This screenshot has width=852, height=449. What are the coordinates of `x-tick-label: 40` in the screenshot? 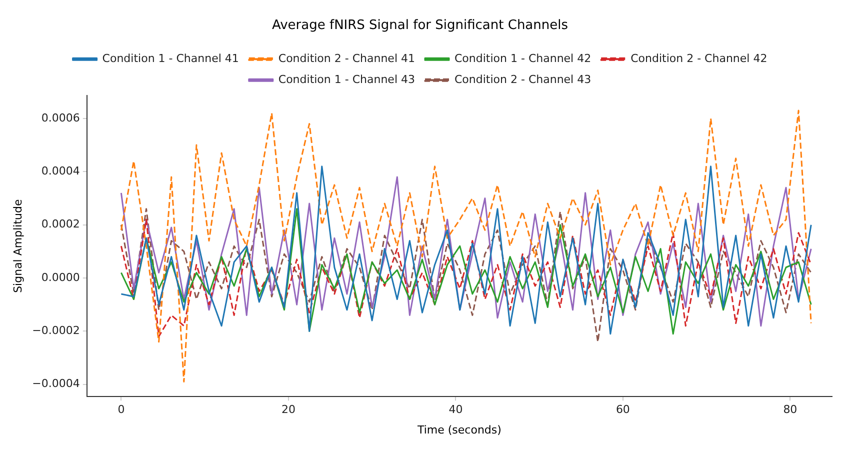 It's located at (455, 409).